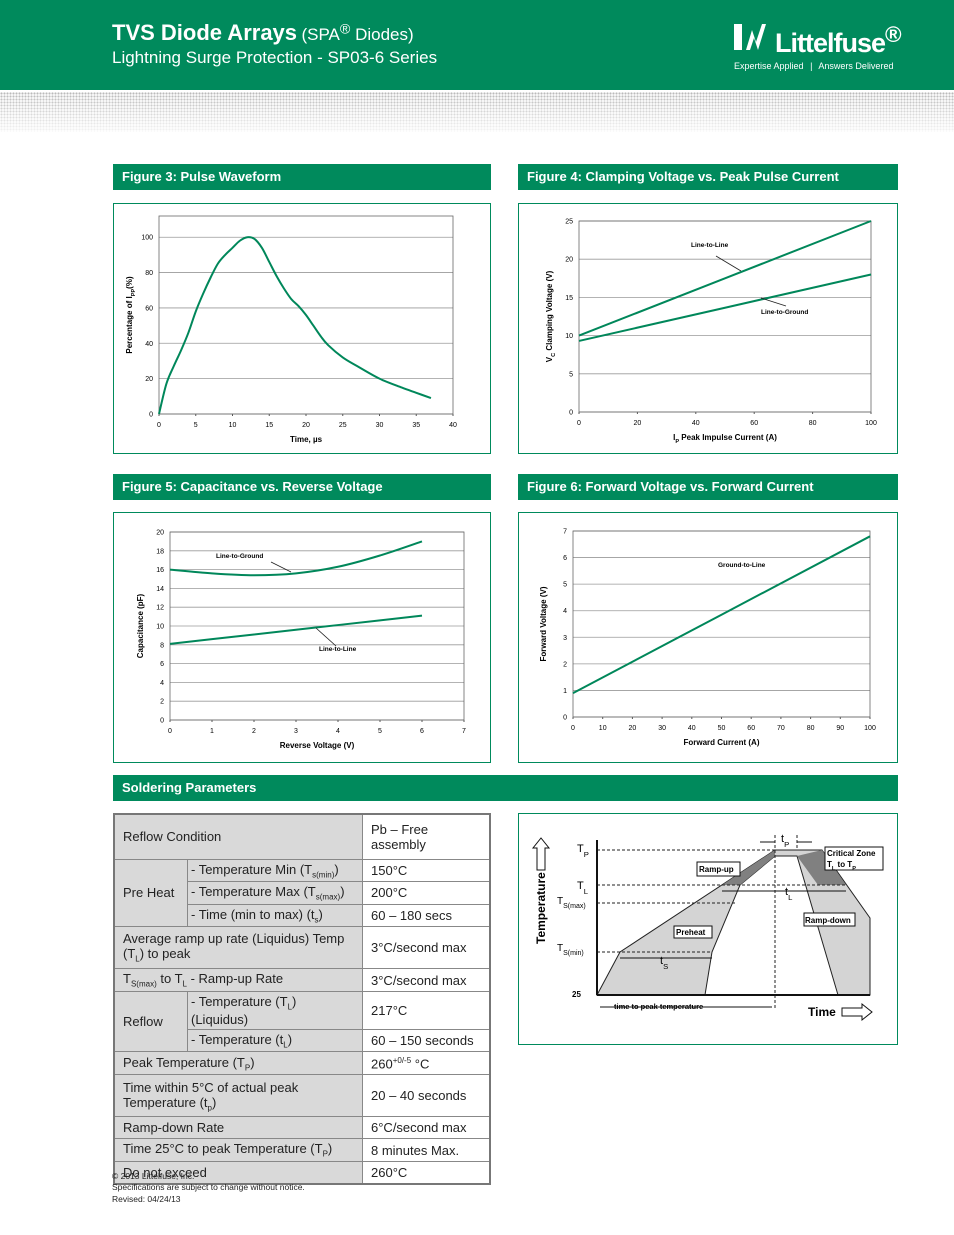  Describe the element at coordinates (150, 893) in the screenshot. I see `label-cell: Pre Heat` at that location.